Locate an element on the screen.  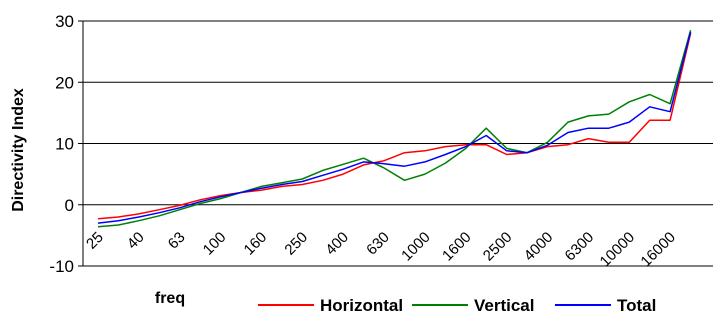
x-tick-label: 25 is located at coordinates (95, 241).